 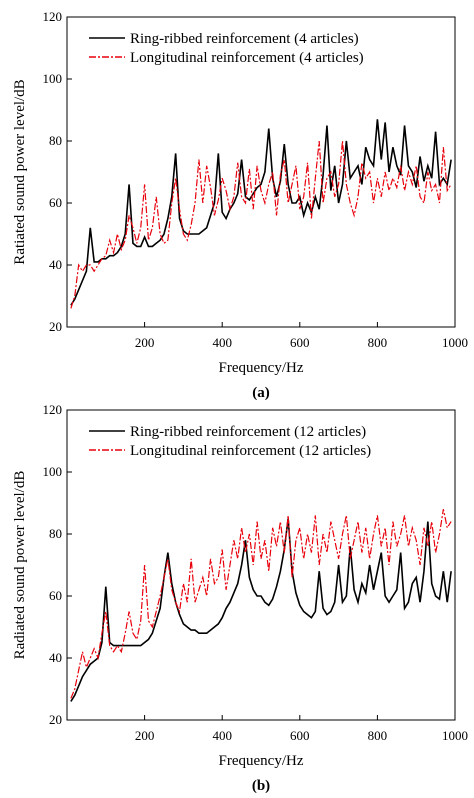 What do you see at coordinates (248, 432) in the screenshot?
I see `legend-label: Ring-ribbed reinforcement (12 articles)` at bounding box center [248, 432].